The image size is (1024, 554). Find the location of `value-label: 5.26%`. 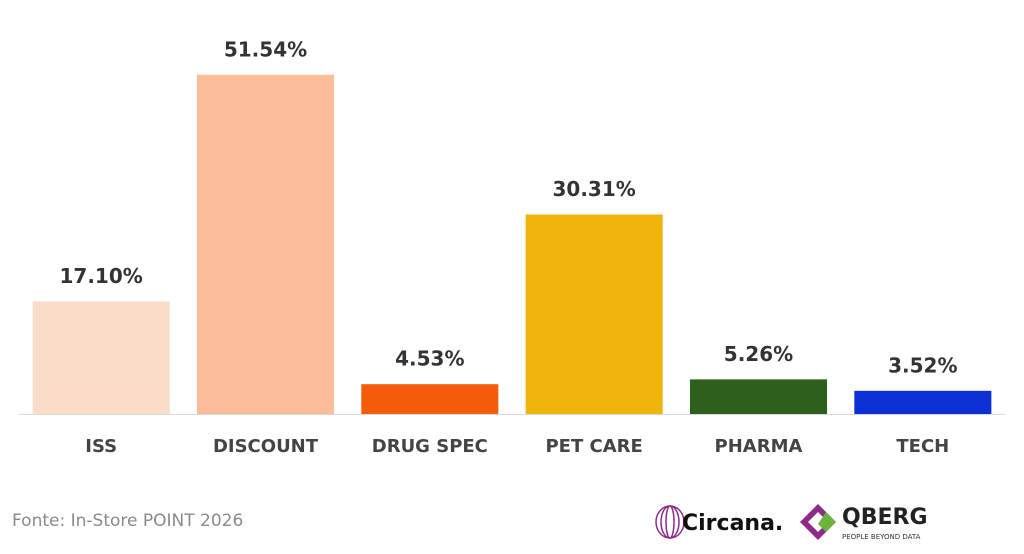

value-label: 5.26% is located at coordinates (758, 354).